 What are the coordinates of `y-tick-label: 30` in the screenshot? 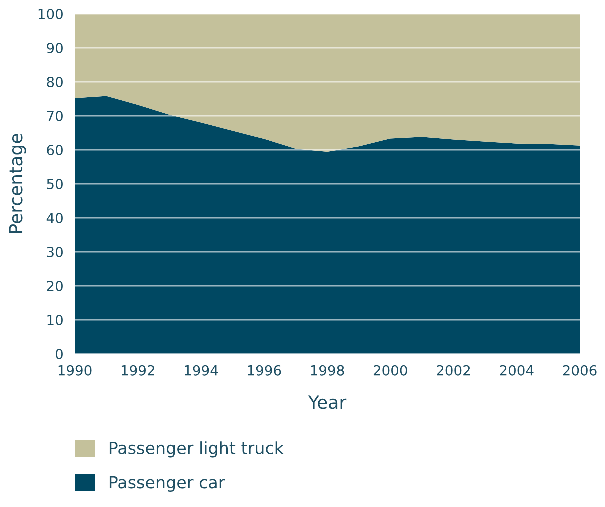 It's located at (55, 252).